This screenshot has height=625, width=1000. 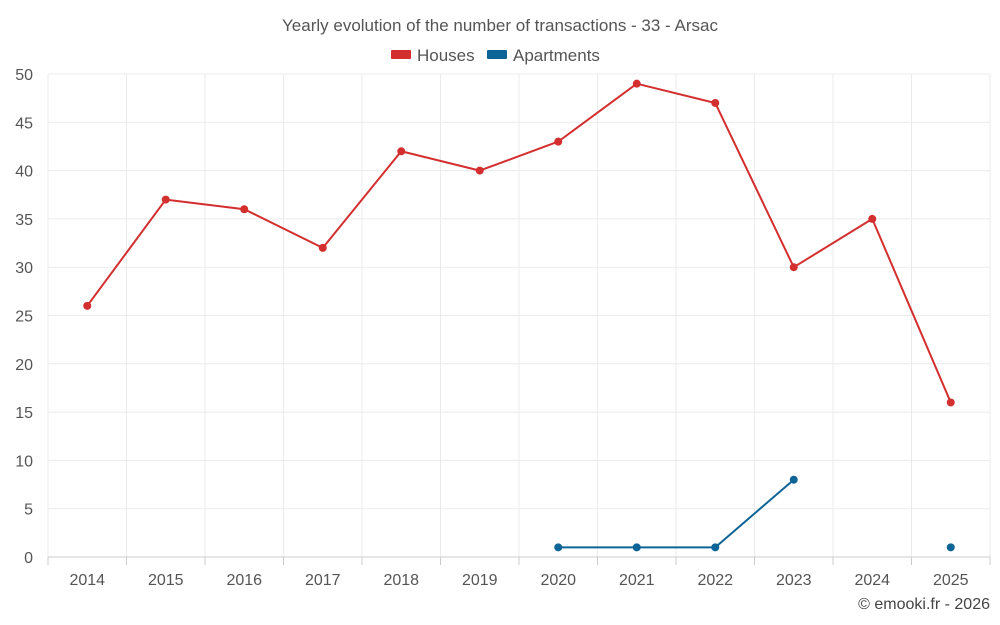 I want to click on legend-item-houses: Houses, so click(x=433, y=55).